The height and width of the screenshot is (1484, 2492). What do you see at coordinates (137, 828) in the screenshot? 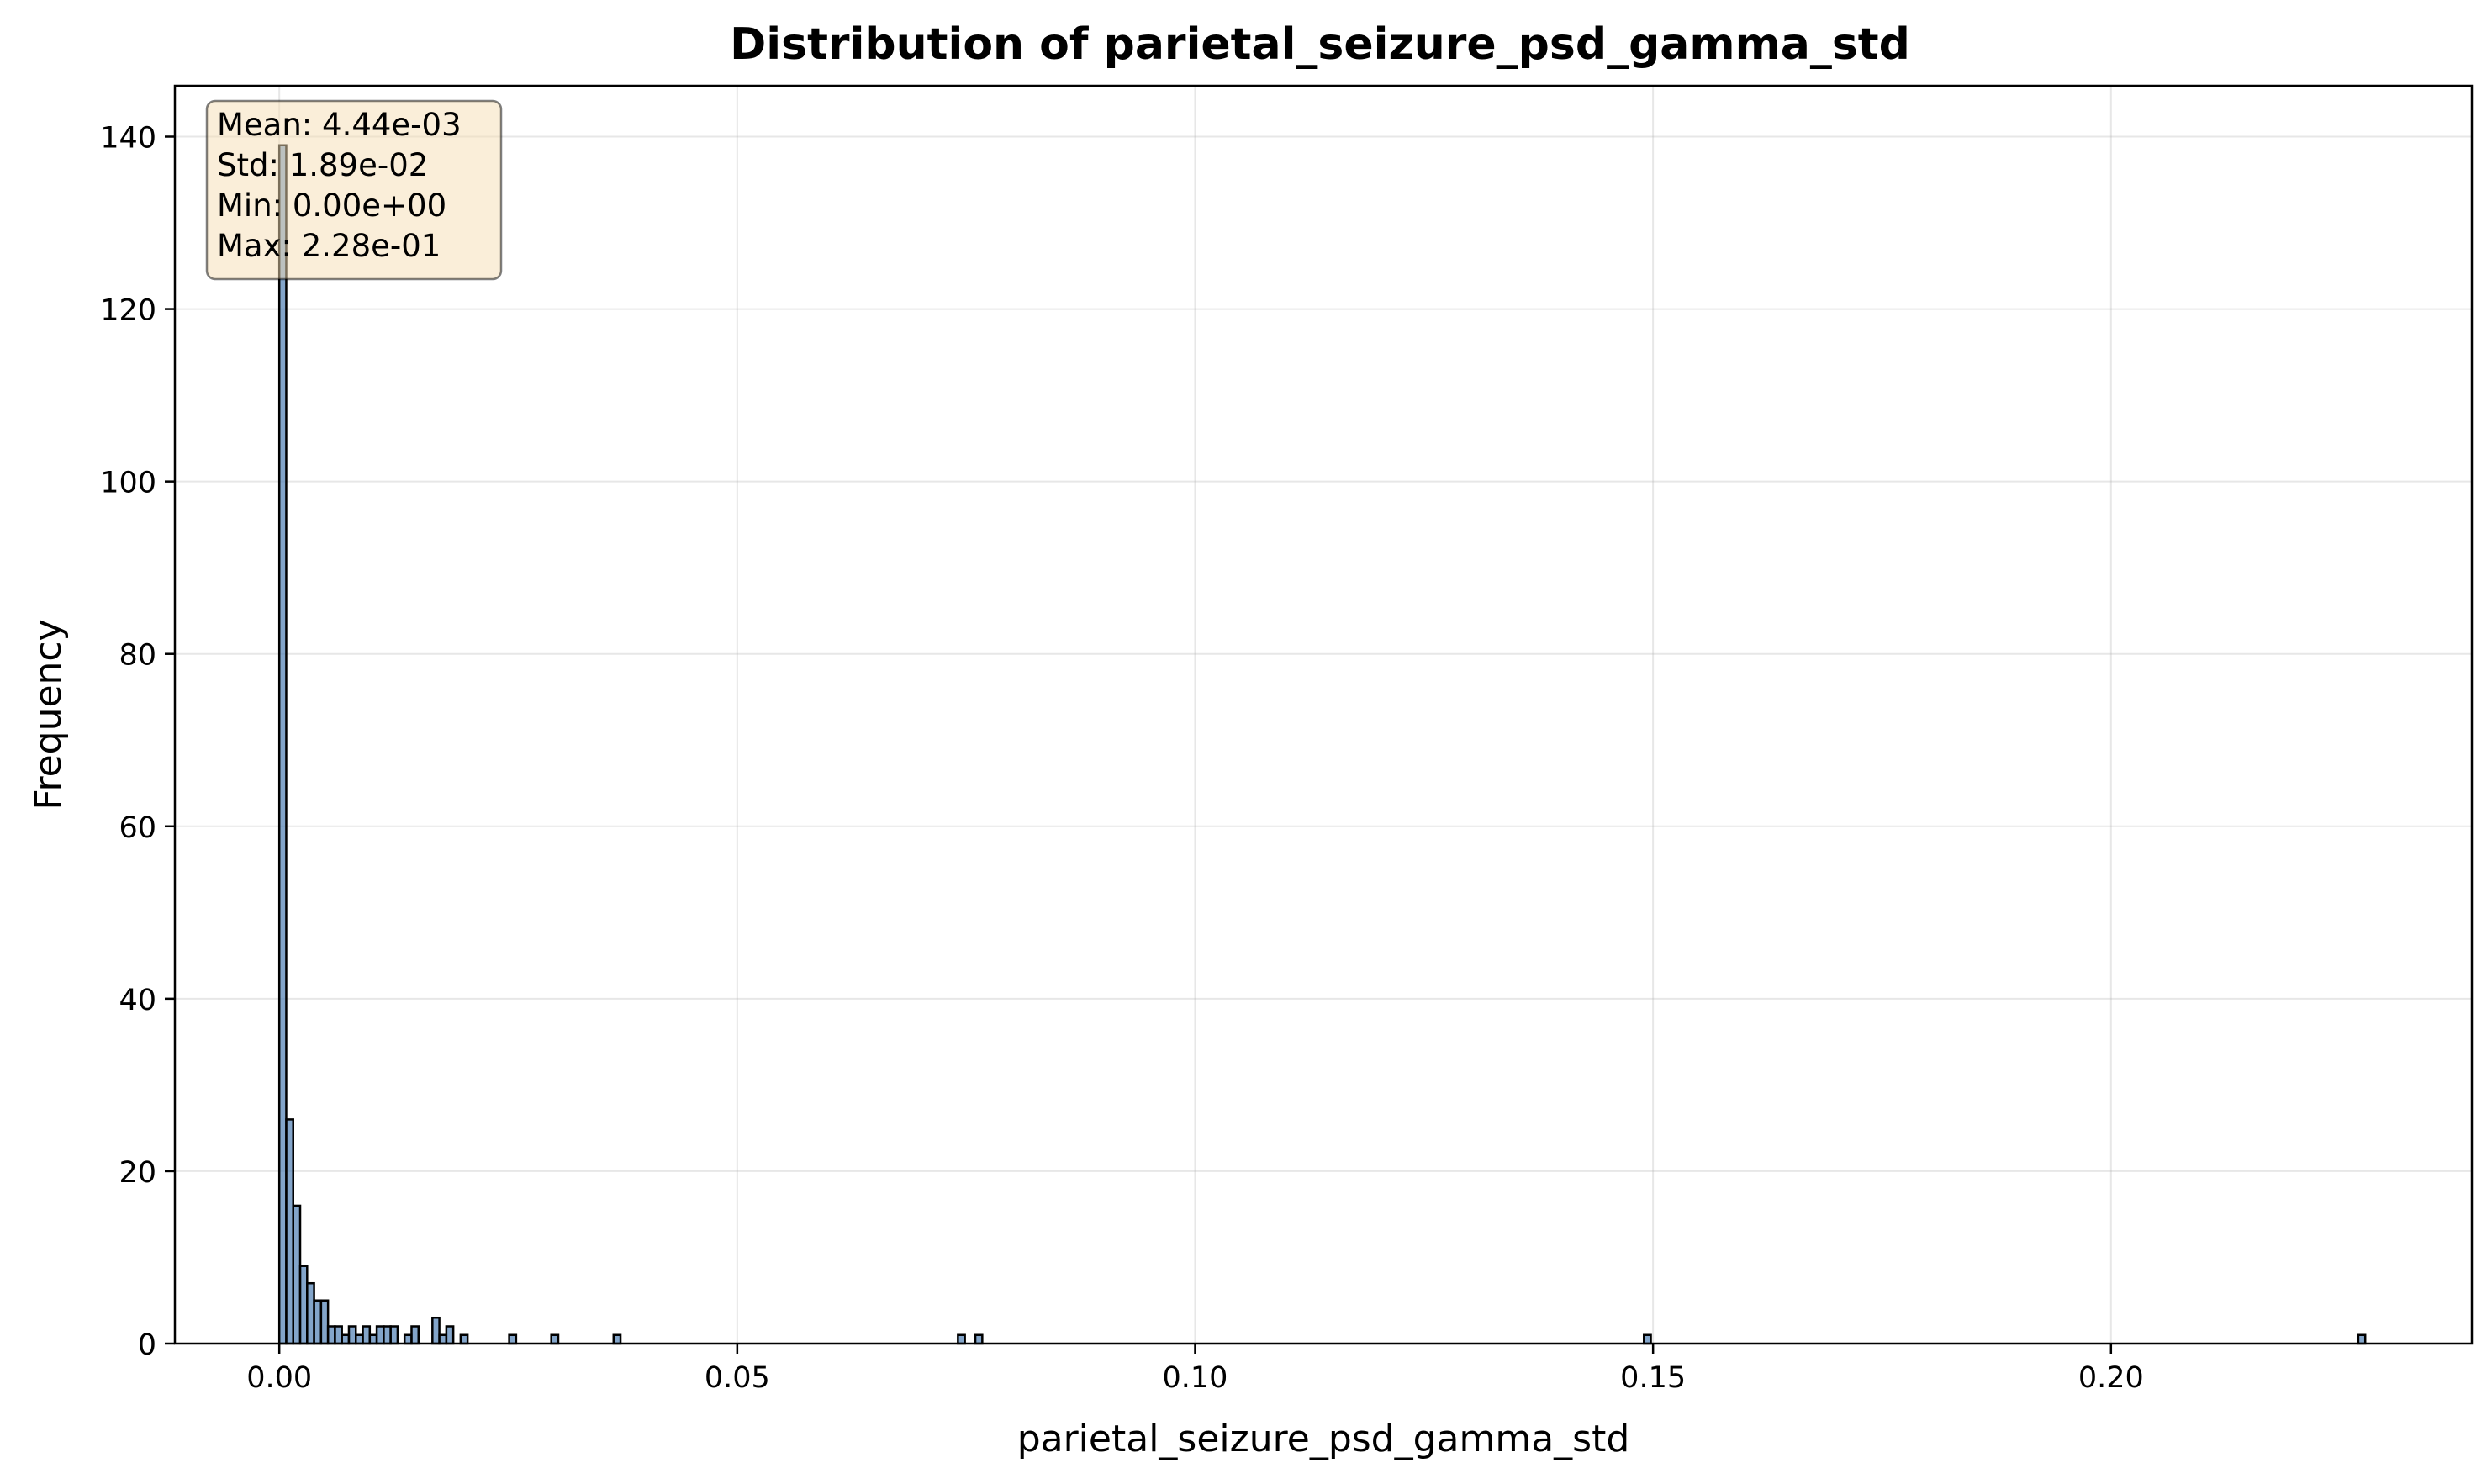
I see `y-tick-label: 60` at bounding box center [137, 828].